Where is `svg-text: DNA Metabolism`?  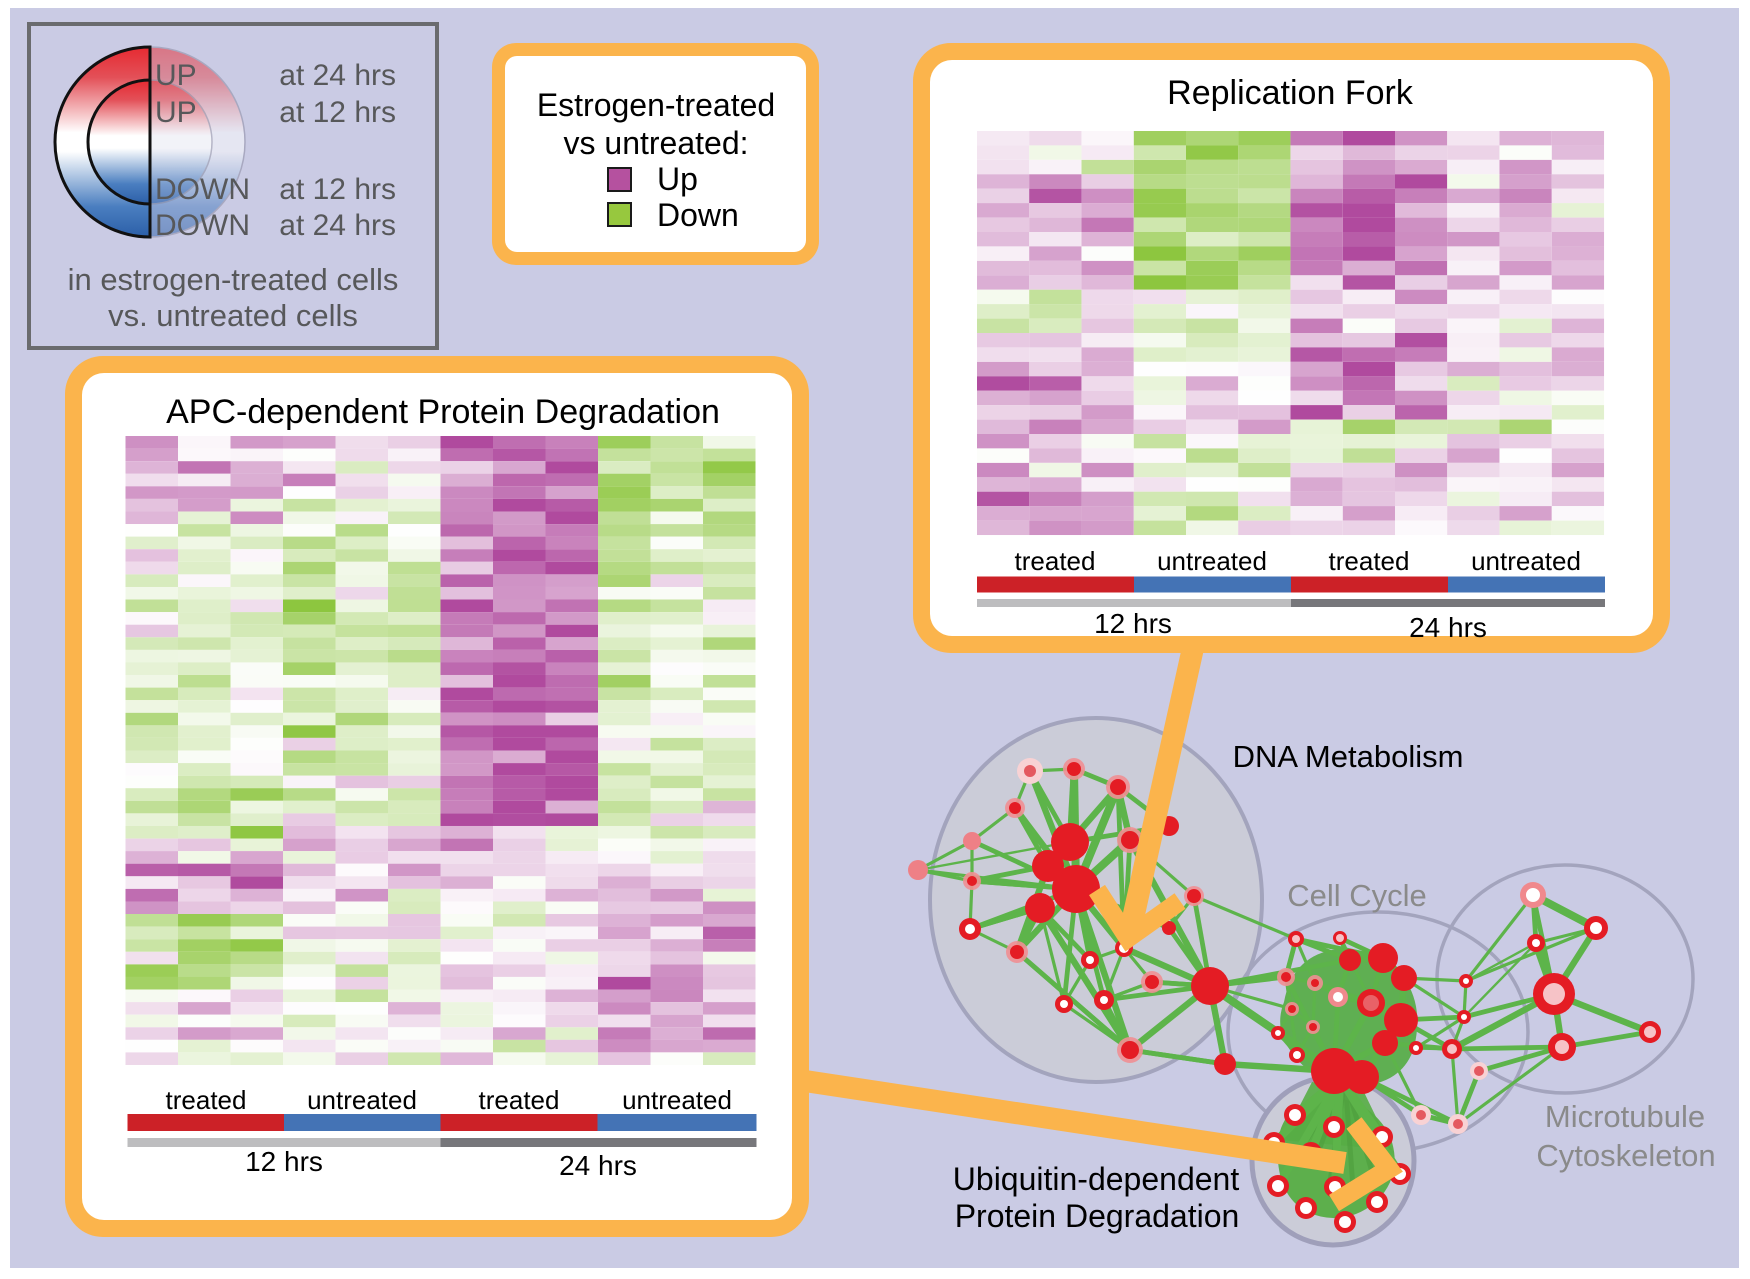
svg-text: DNA Metabolism is located at coordinates (1348, 756).